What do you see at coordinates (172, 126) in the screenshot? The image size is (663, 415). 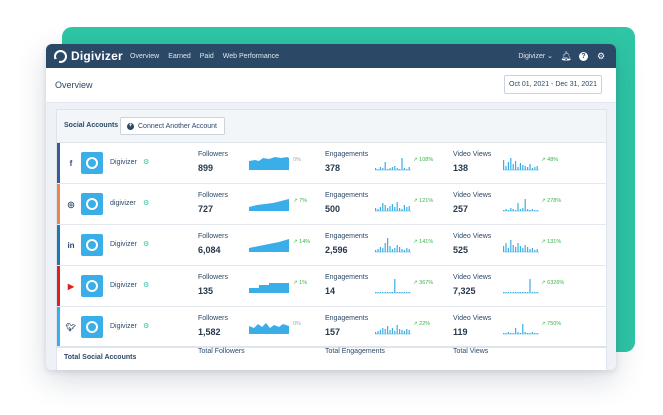 I see `connect-account-button: + Connect Another Account` at bounding box center [172, 126].